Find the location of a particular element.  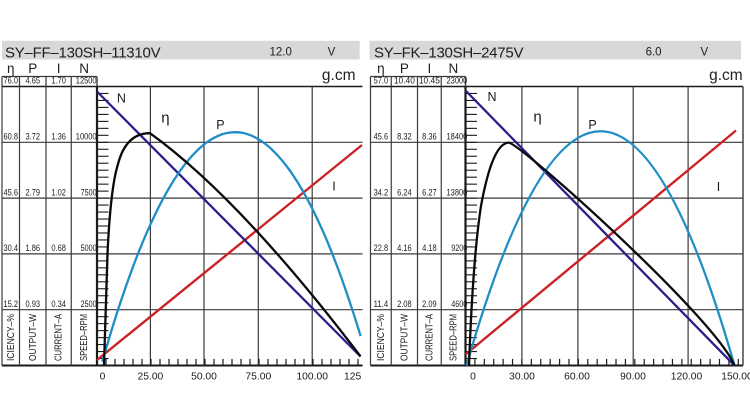

svg-text: 4.18 is located at coordinates (429, 248).